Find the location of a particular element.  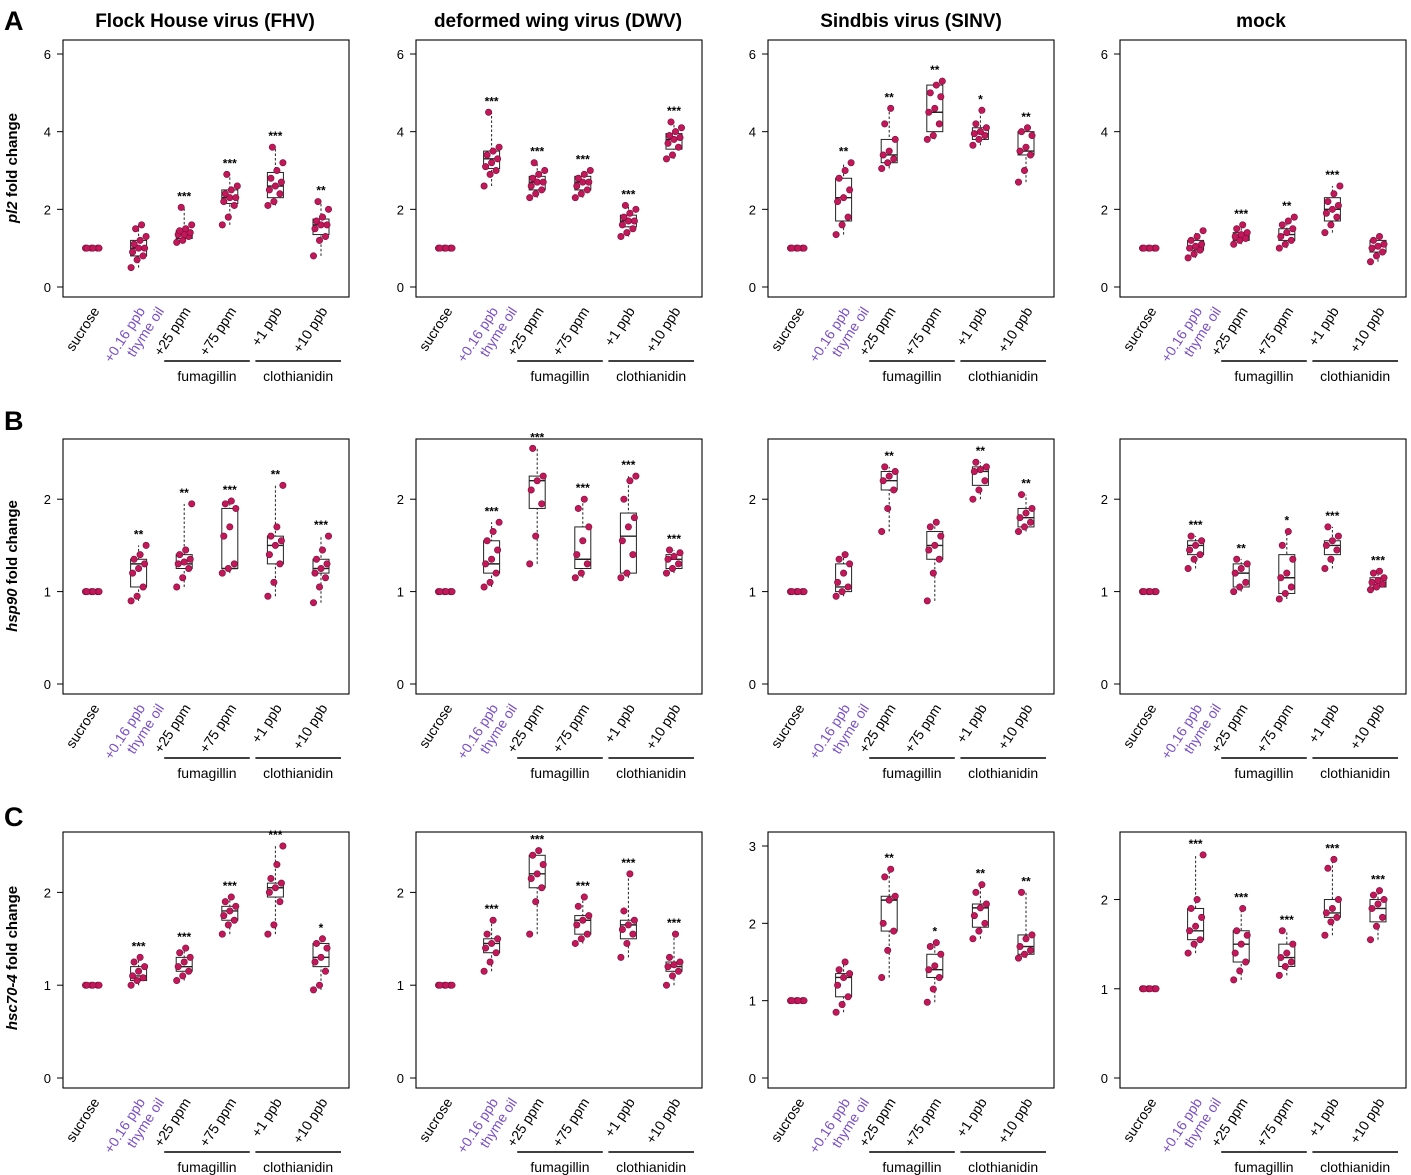

box-6: +10 ppb is located at coordinates (1367, 294).